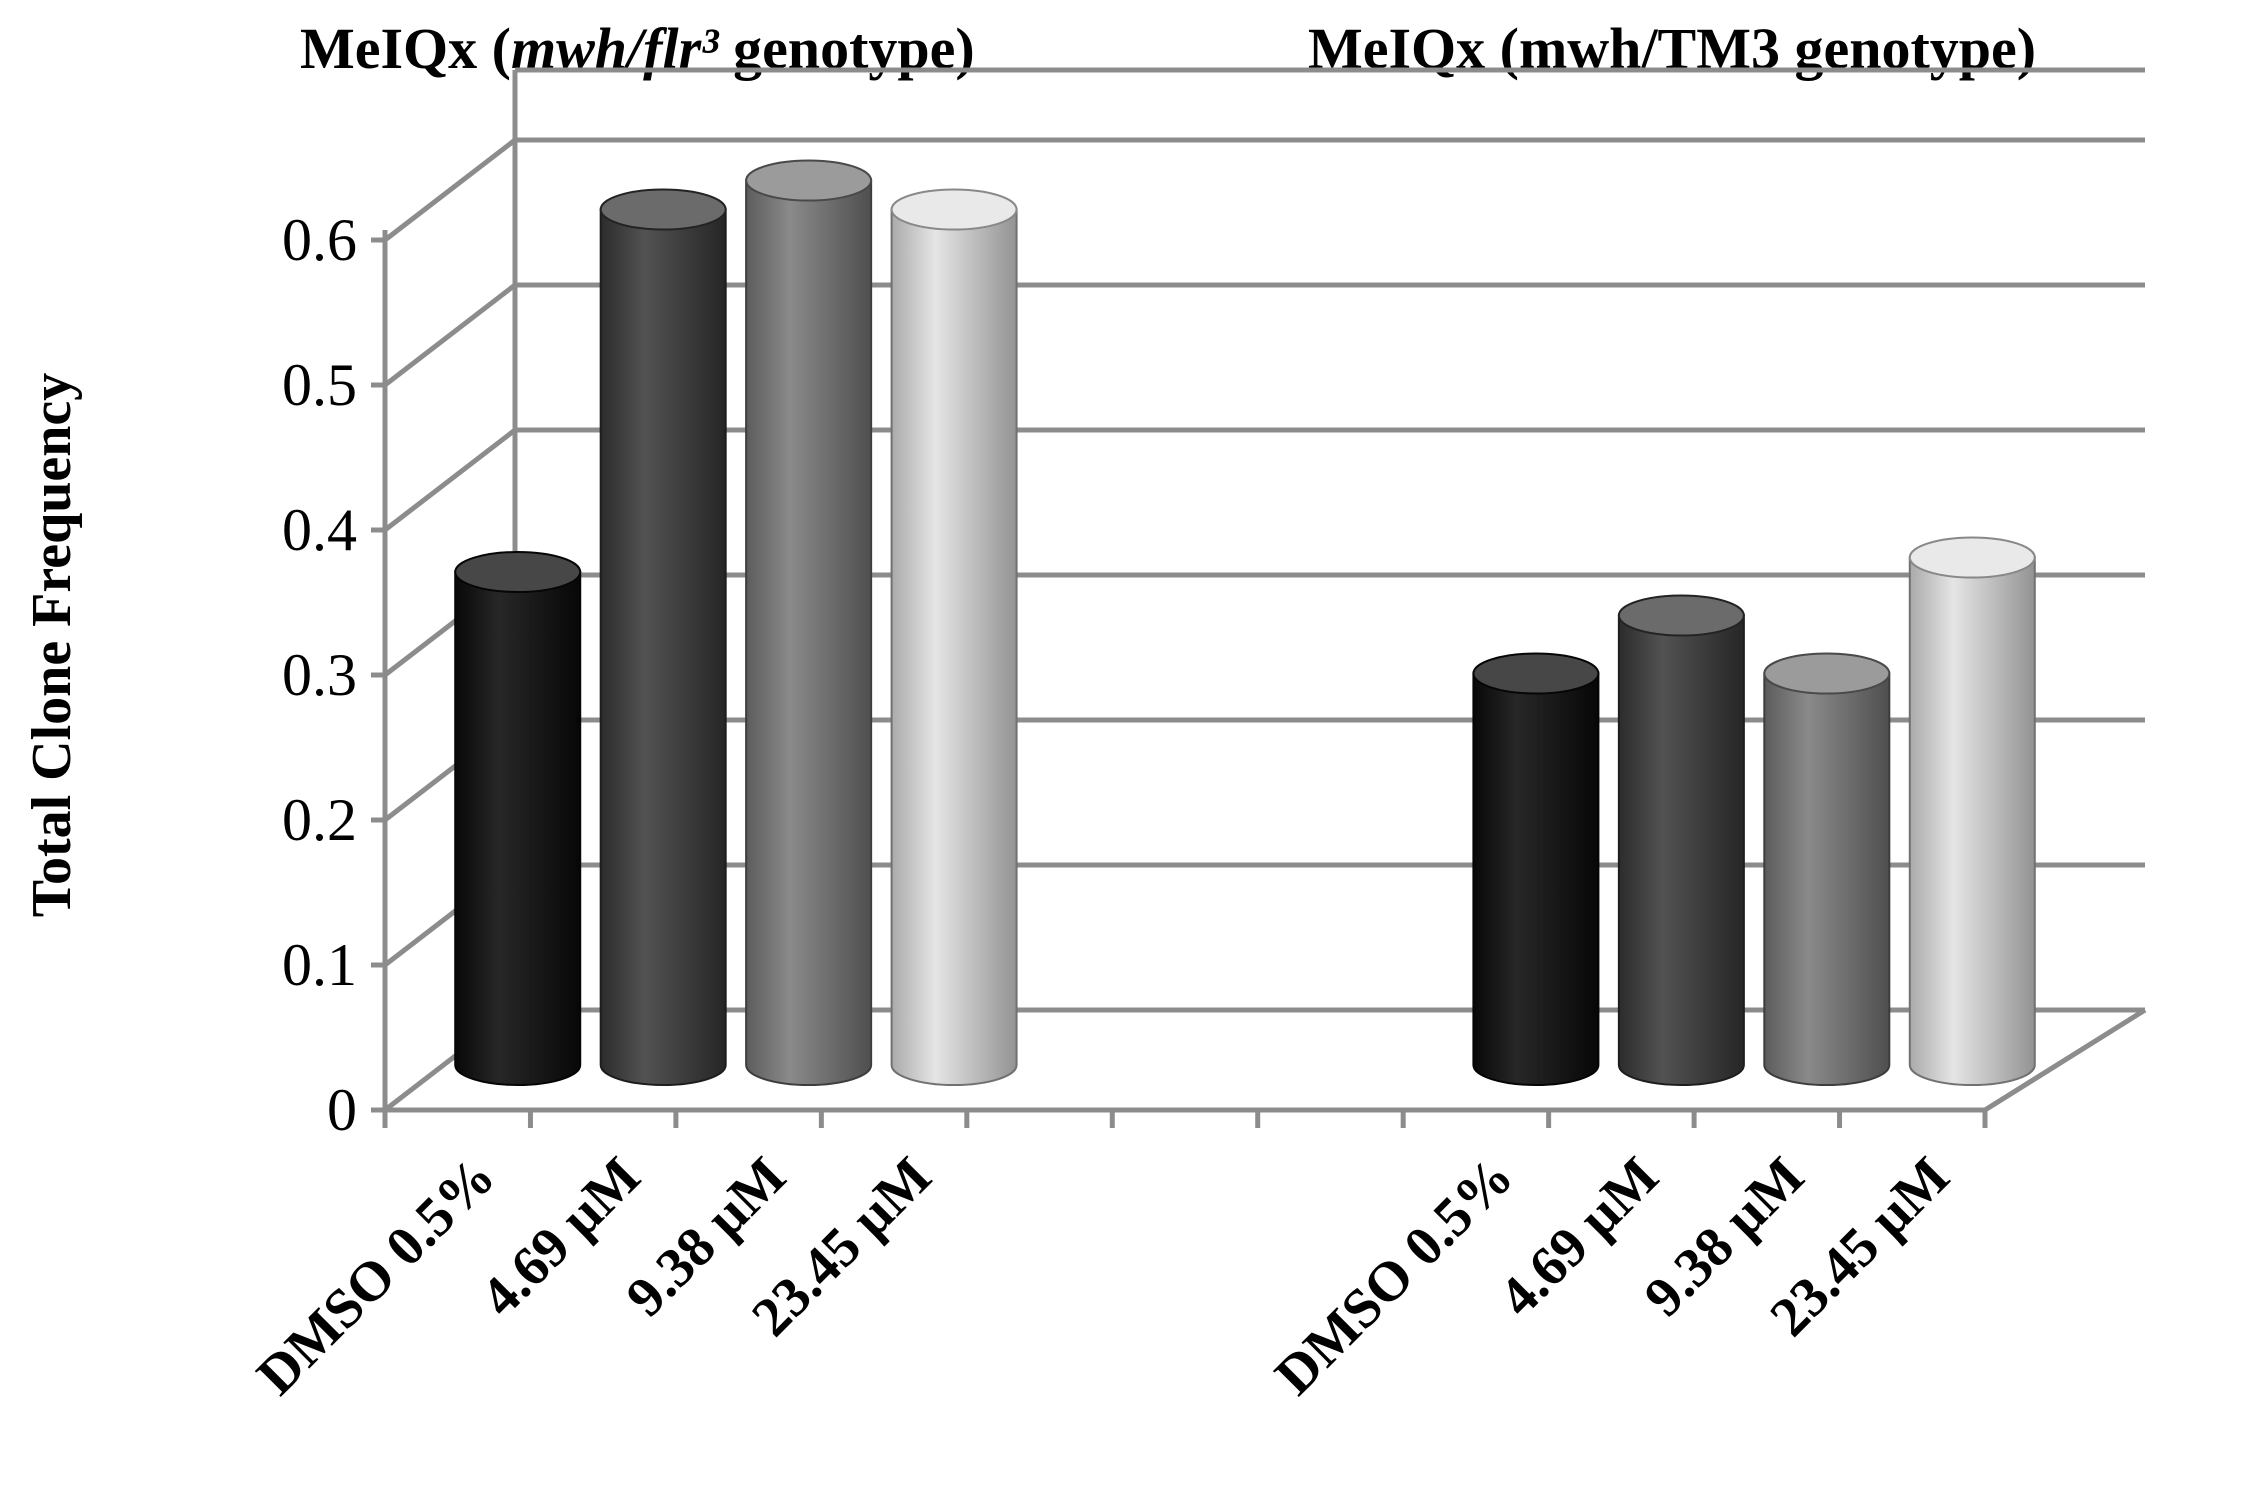  Describe the element at coordinates (2065, 1060) in the screenshot. I see `floor-right-edge` at that location.